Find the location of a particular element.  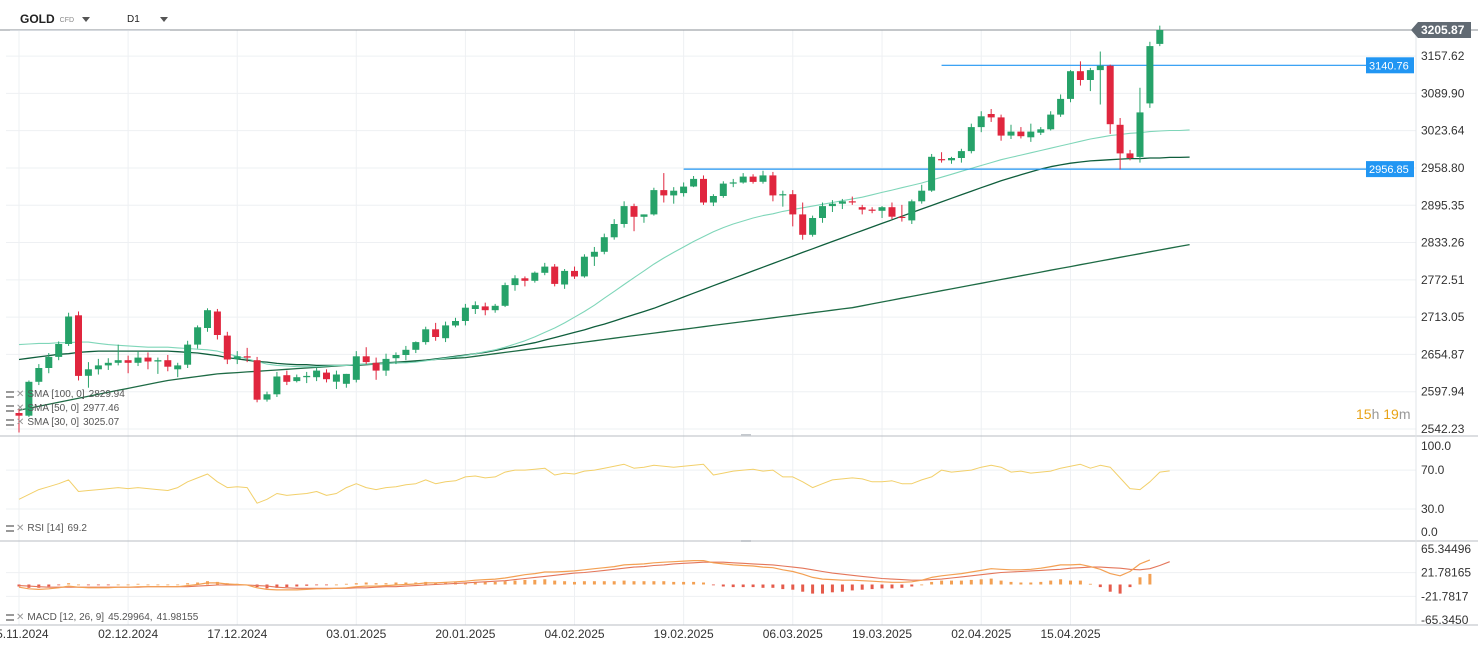

current-price-label: 3205.87 is located at coordinates (1443, 30).